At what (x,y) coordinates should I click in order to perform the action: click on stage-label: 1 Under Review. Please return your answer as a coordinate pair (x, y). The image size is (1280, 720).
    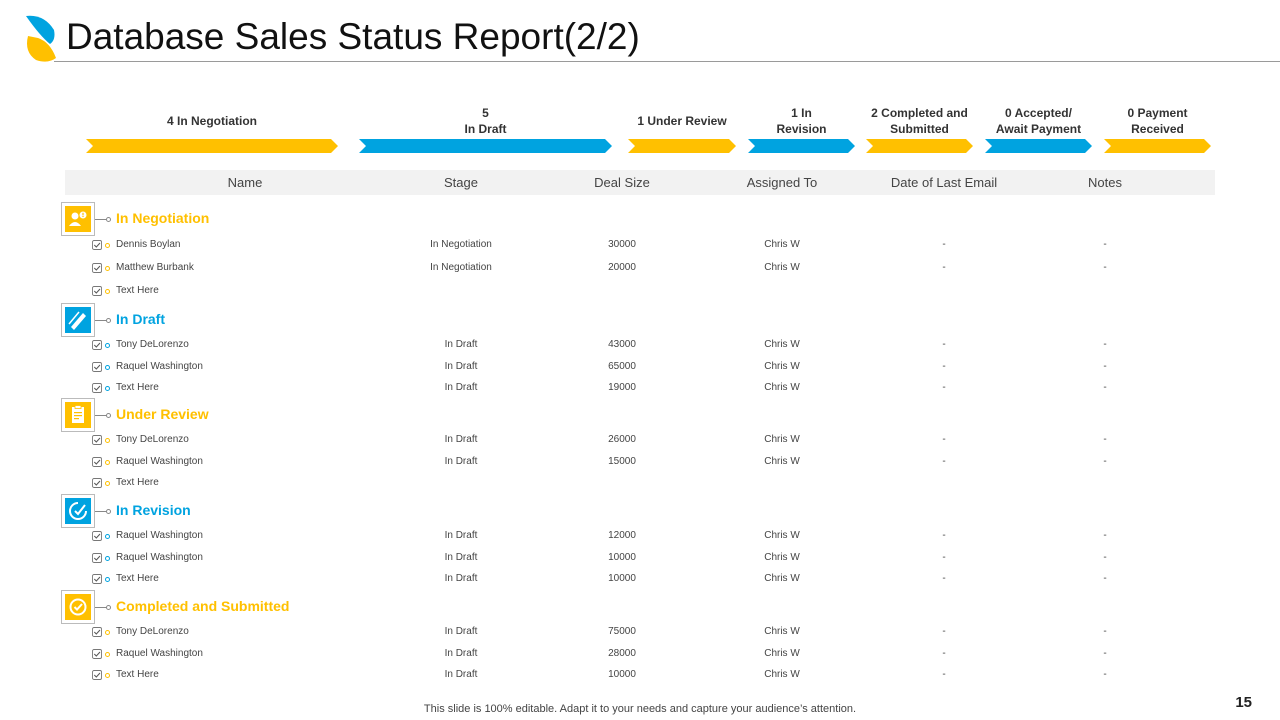
    Looking at the image, I should click on (682, 121).